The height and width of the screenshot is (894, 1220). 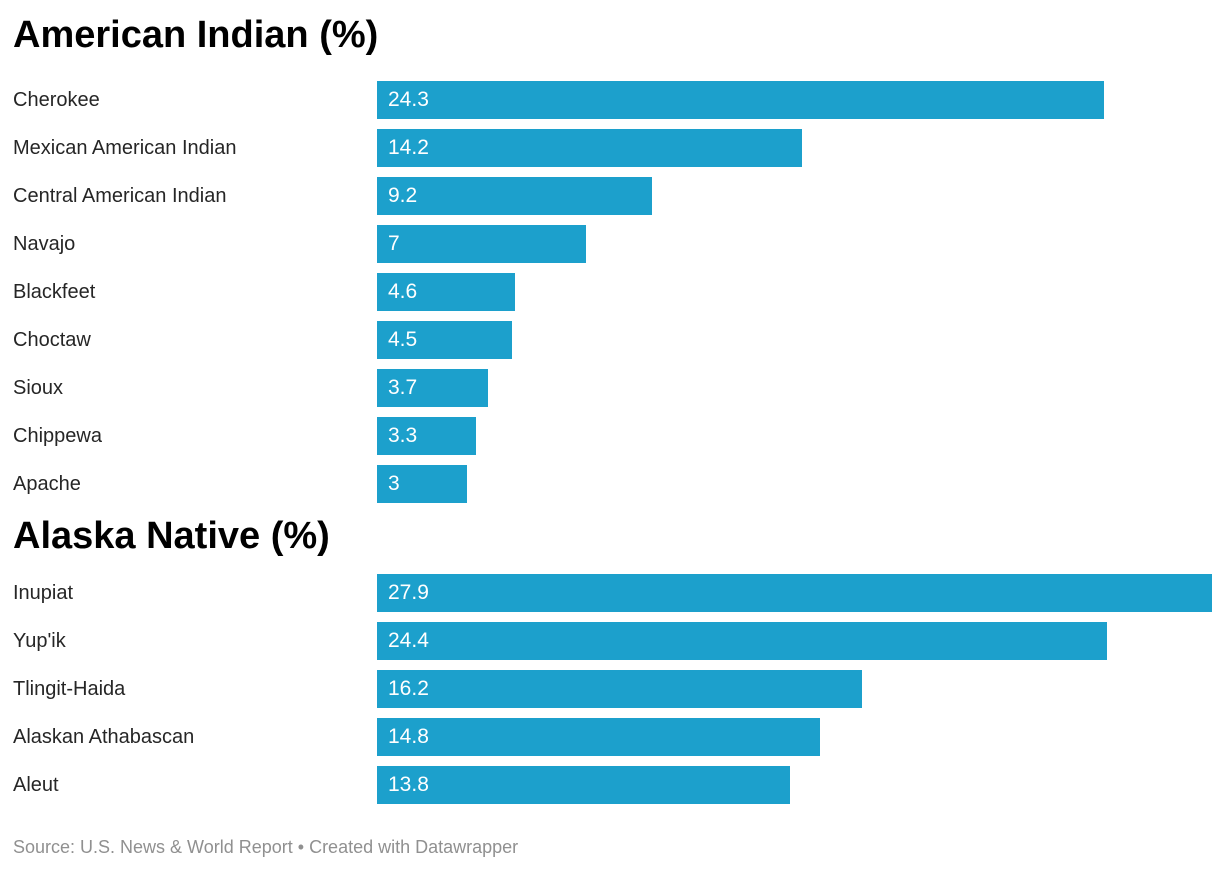 I want to click on bar-row: Alaskan Athabascan 14.8, so click(x=612, y=737).